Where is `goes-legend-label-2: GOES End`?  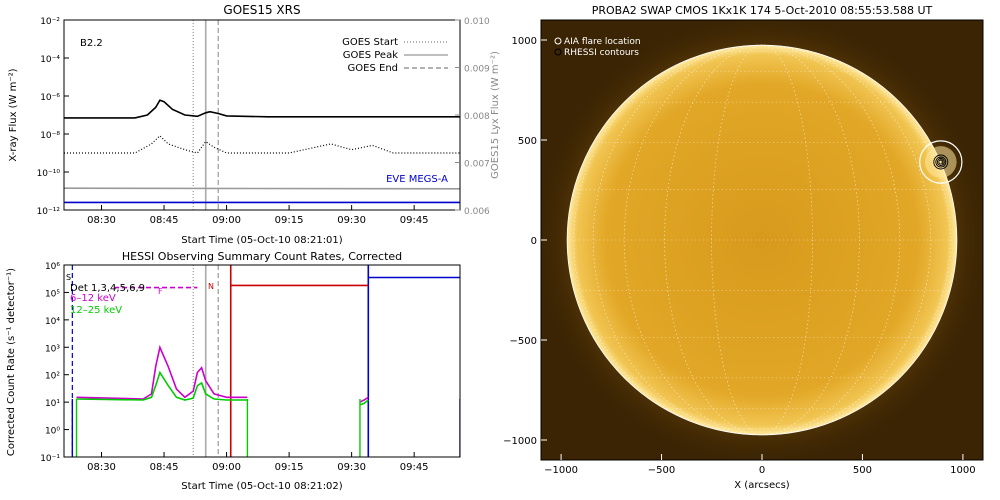
goes-legend-label-2: GOES End is located at coordinates (373, 68).